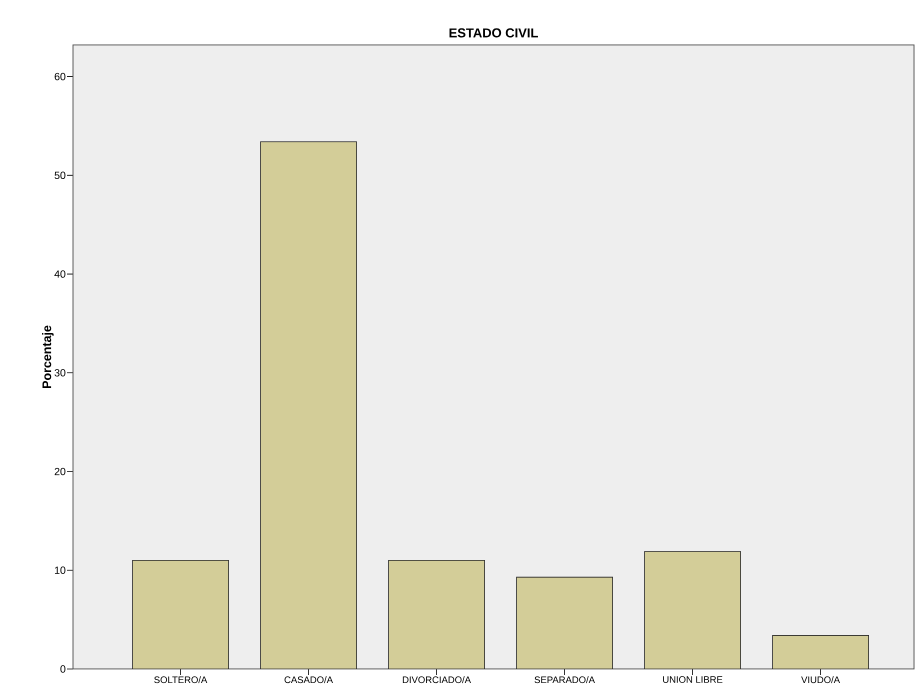  I want to click on y-tick-label: 20, so click(60, 472).